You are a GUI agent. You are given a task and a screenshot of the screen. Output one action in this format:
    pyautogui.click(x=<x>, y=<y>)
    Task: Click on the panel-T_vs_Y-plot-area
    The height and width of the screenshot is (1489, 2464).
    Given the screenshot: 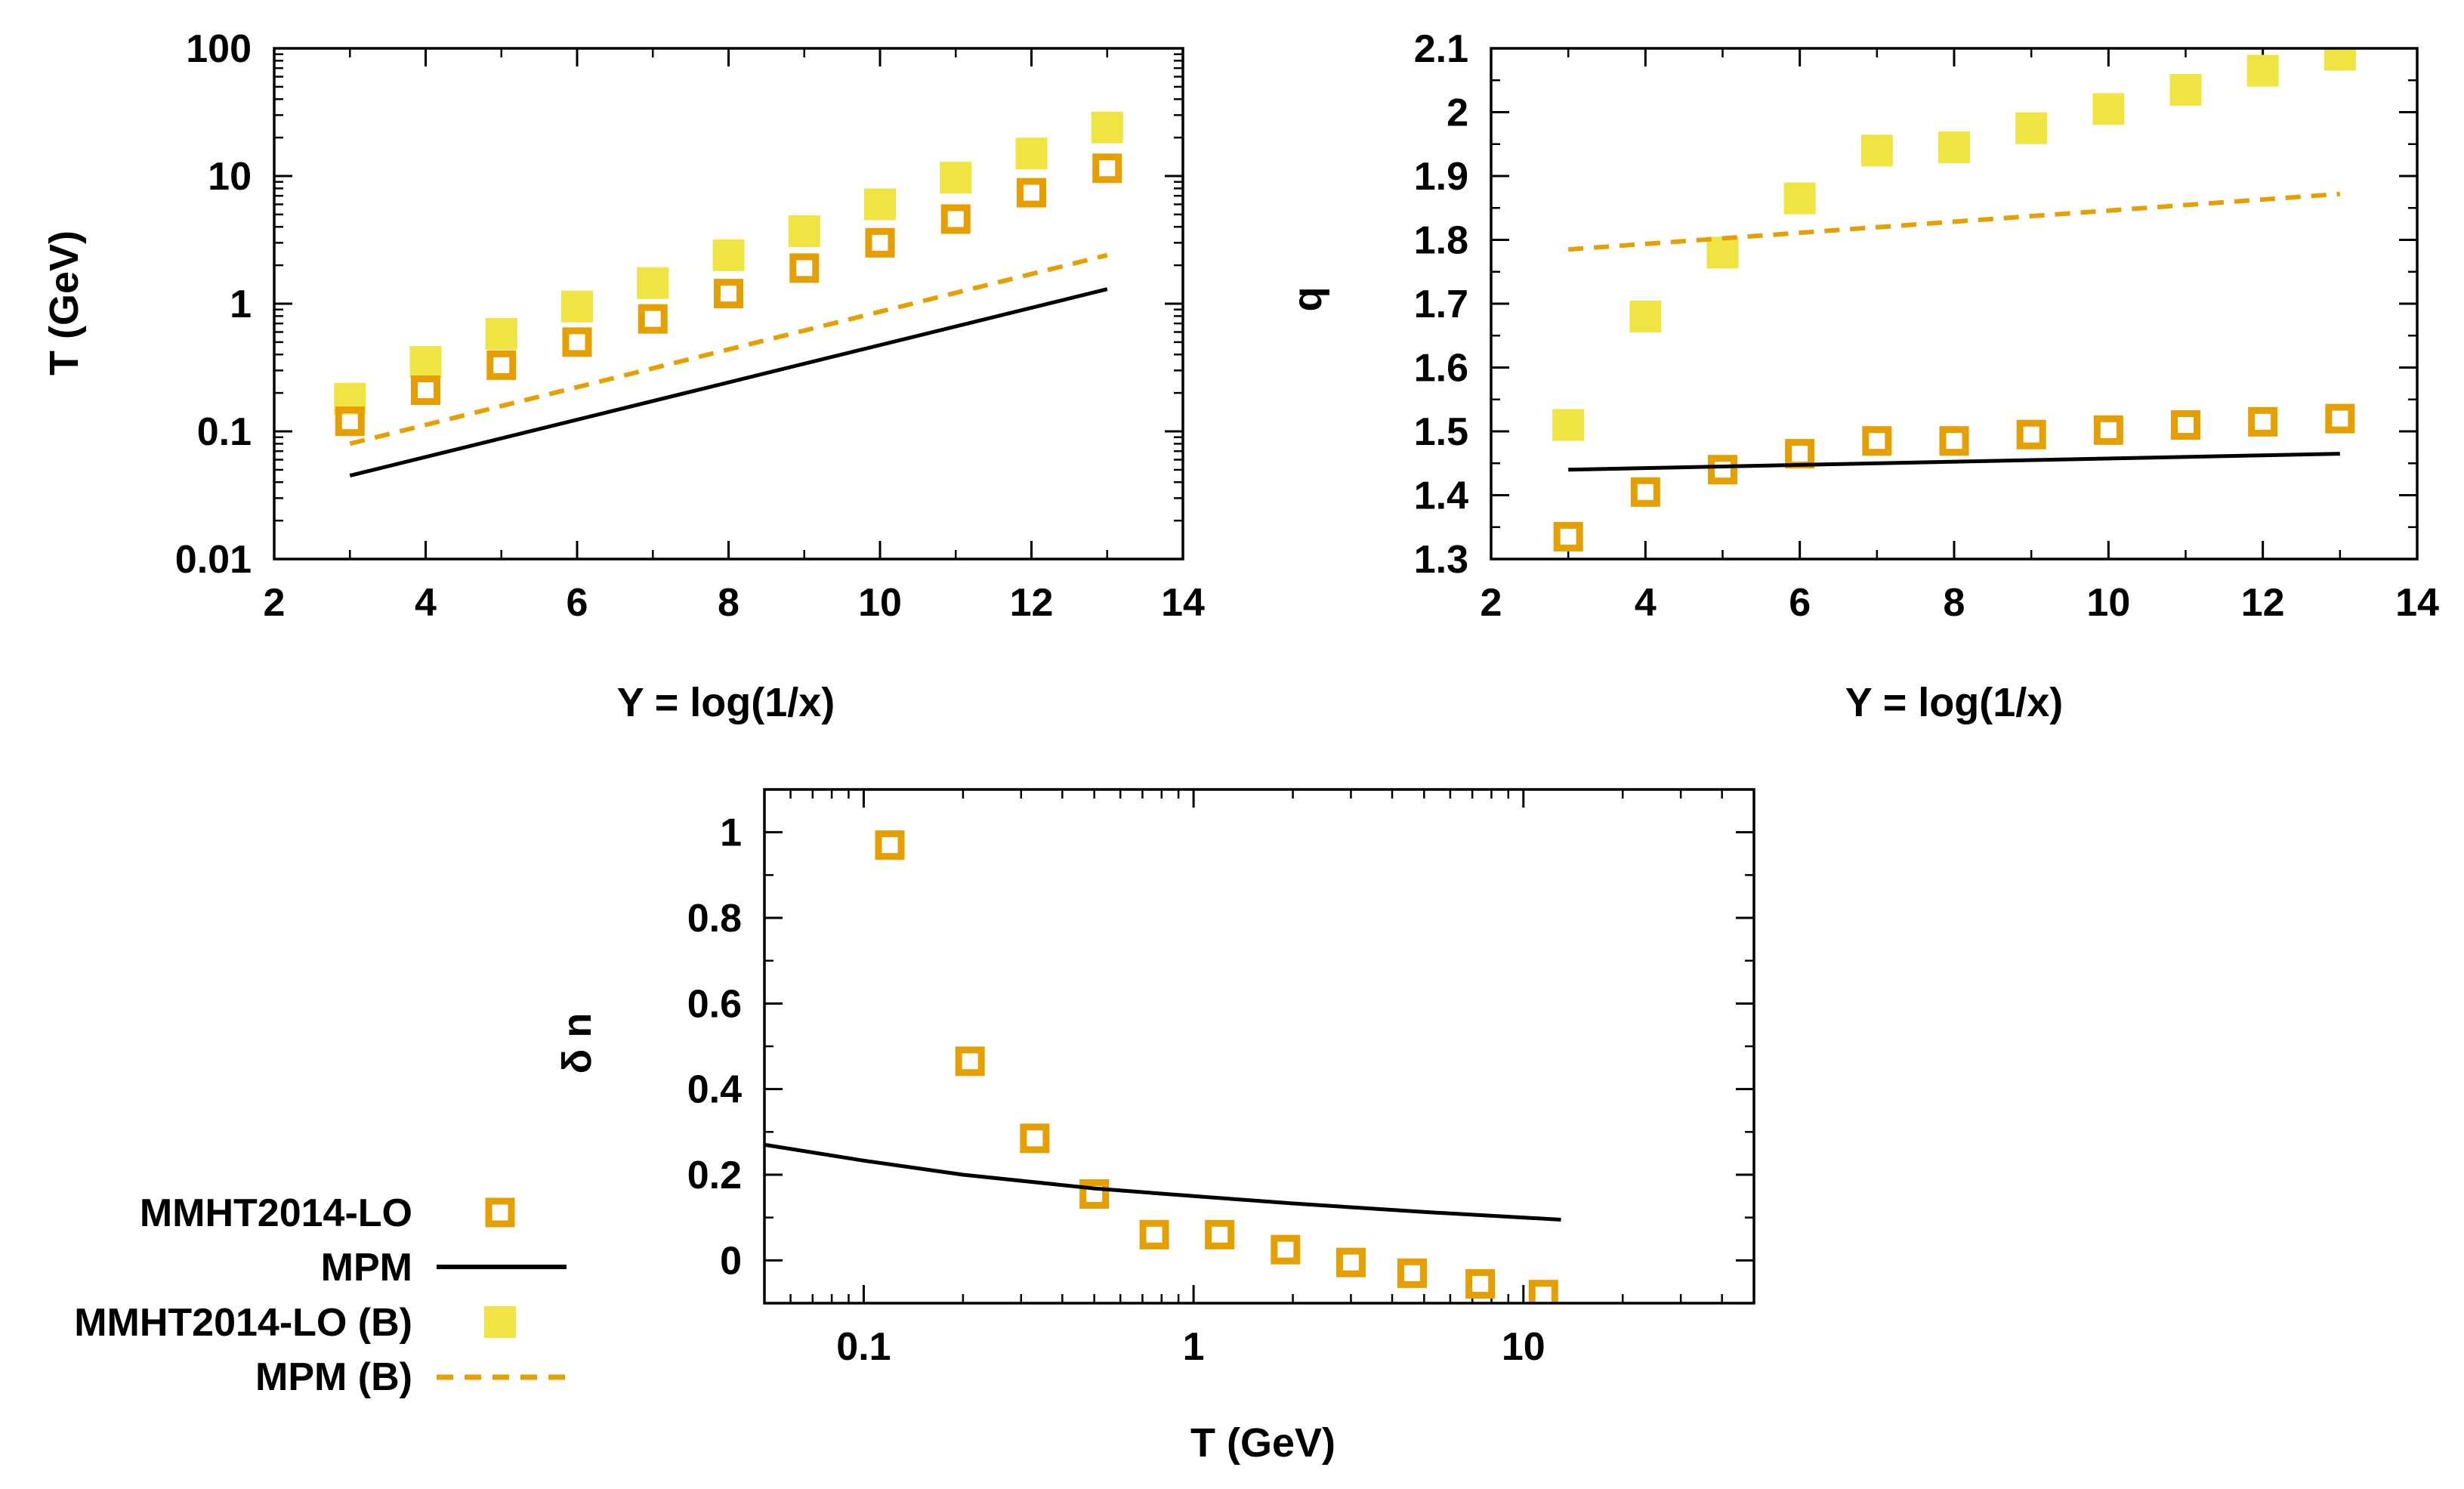 What is the action you would take?
    pyautogui.click(x=729, y=294)
    